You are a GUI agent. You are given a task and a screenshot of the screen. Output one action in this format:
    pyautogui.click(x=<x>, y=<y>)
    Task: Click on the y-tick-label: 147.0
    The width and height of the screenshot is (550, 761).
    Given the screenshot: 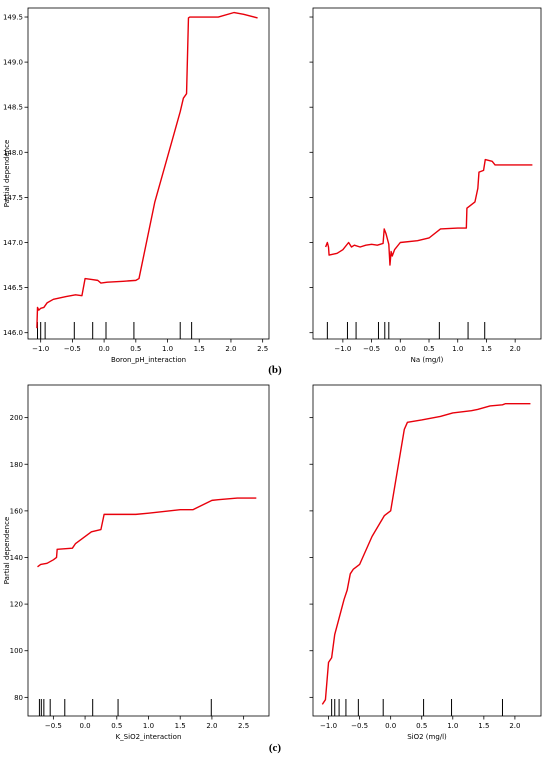 What is the action you would take?
    pyautogui.click(x=13, y=243)
    